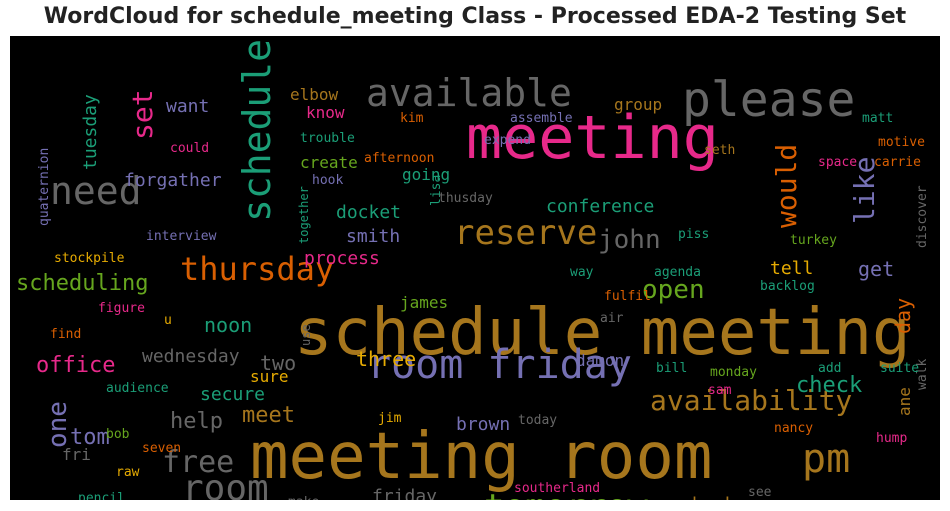  Describe the element at coordinates (557, 488) in the screenshot. I see `word-southerland: southerland` at that location.